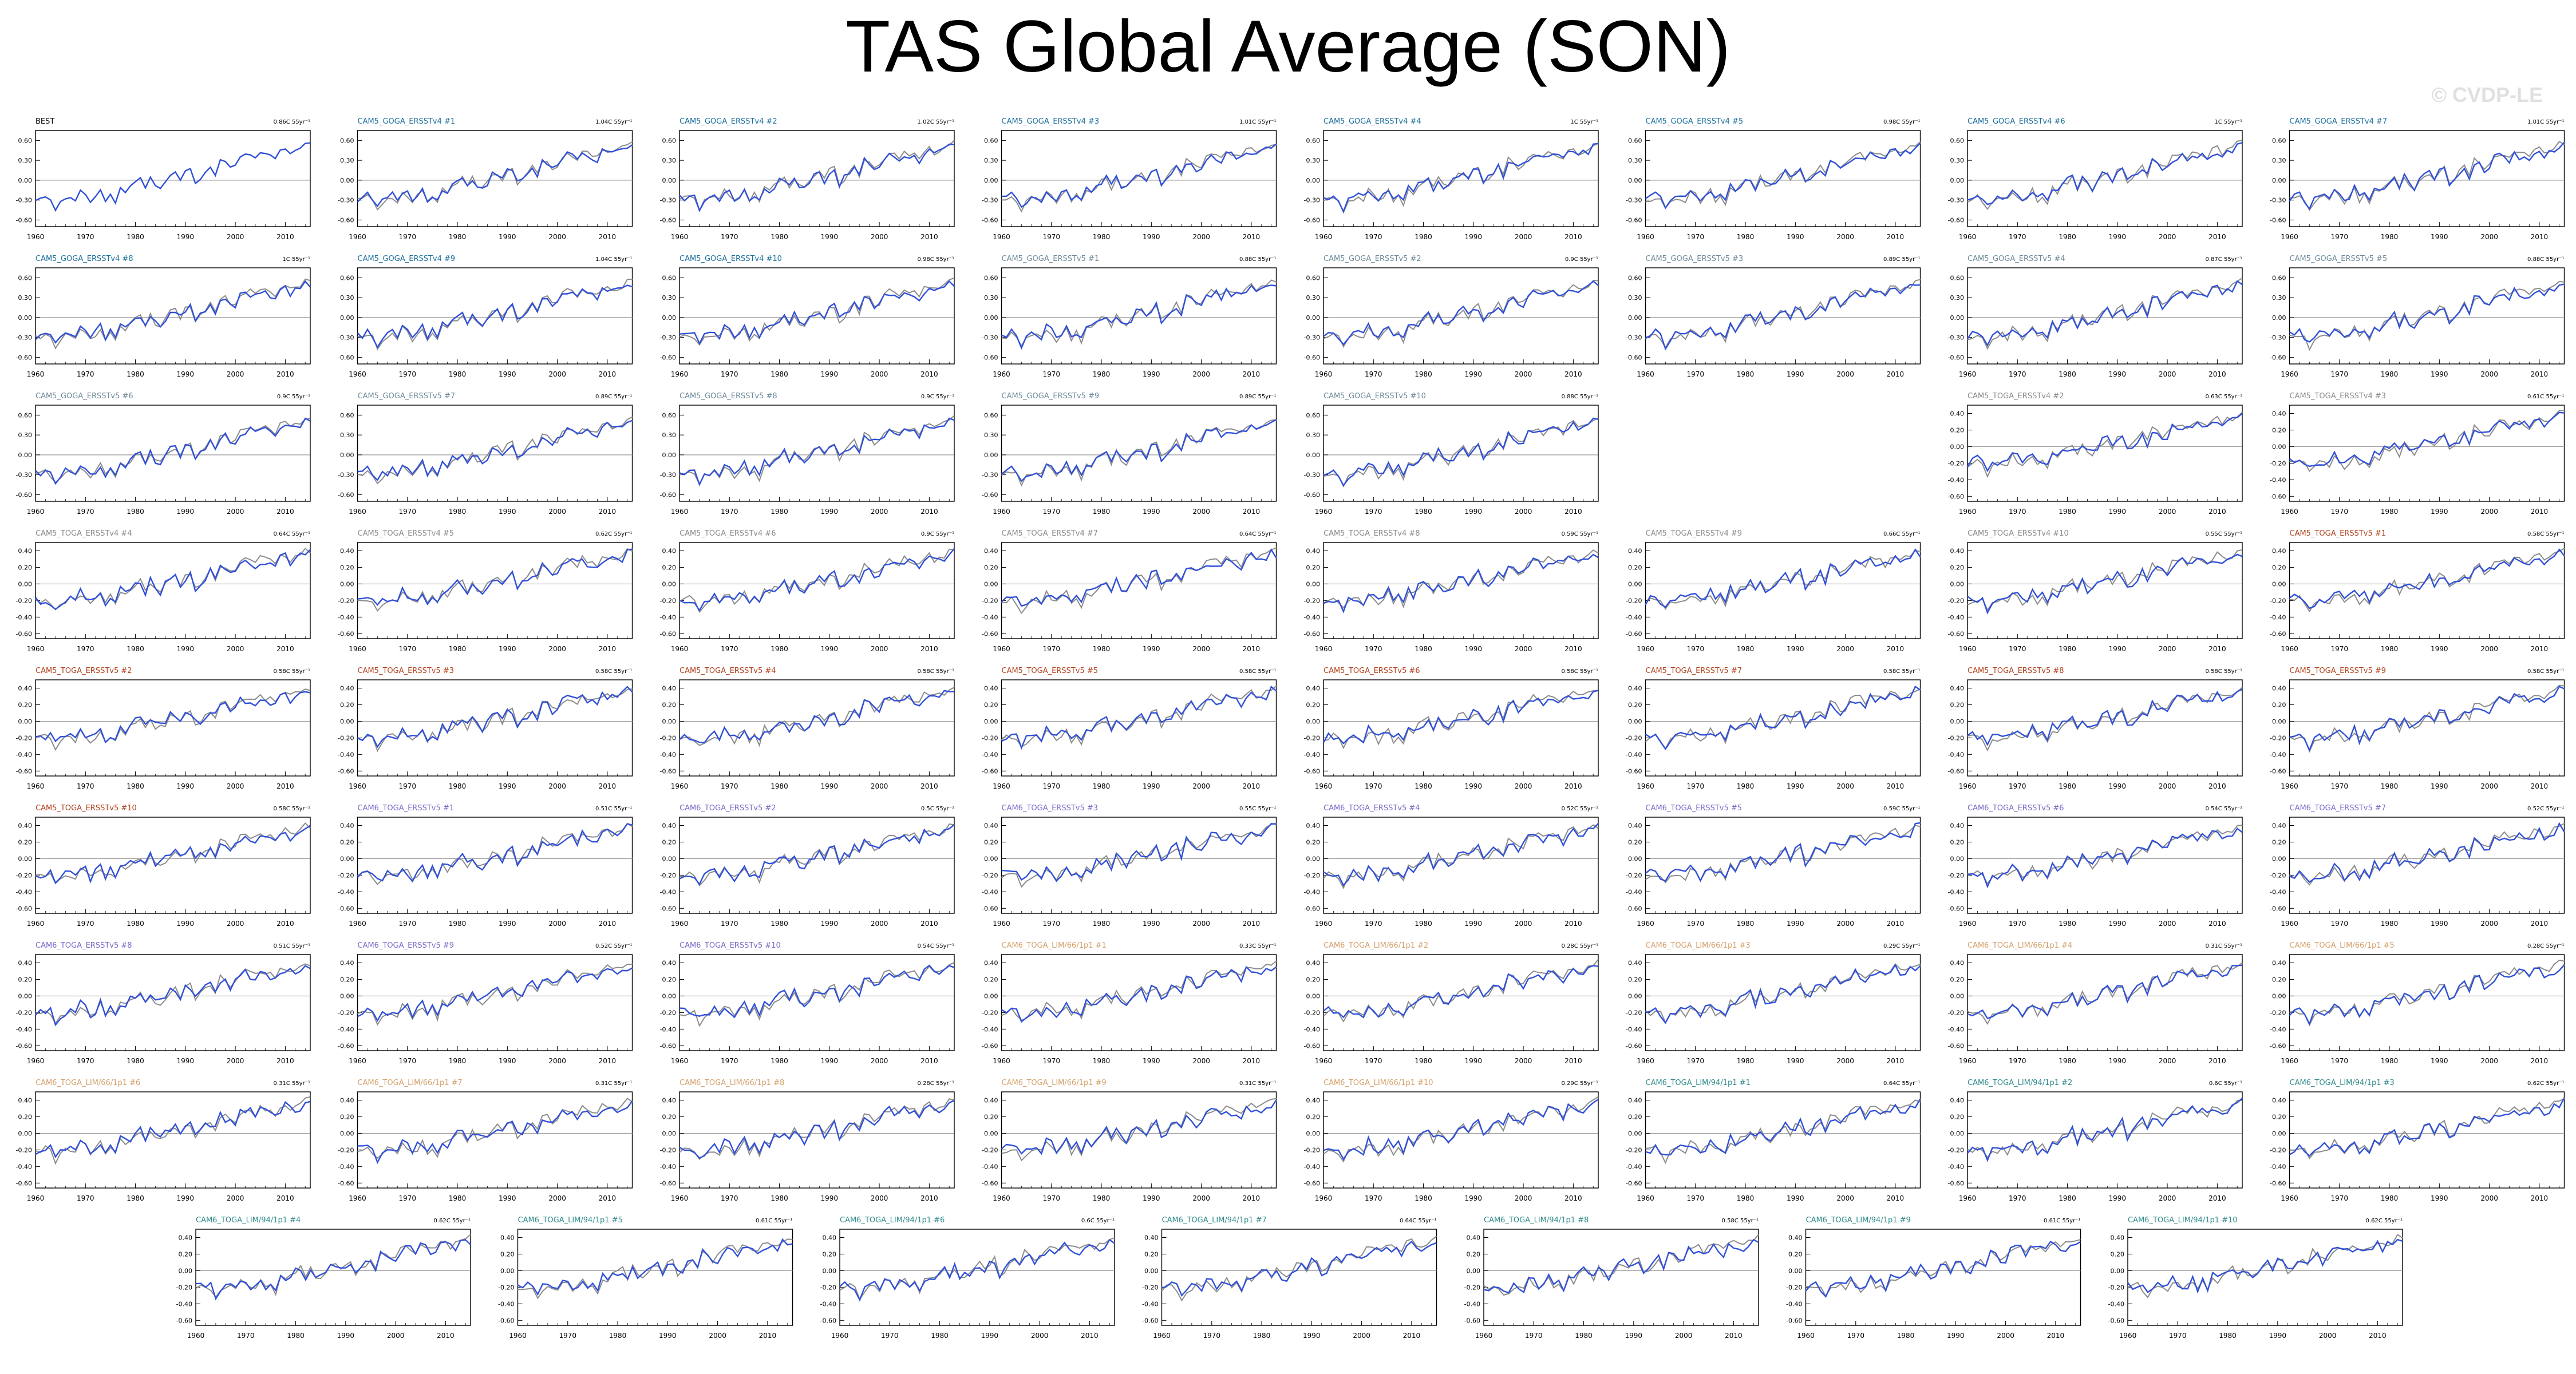 The image size is (2576, 1374). What do you see at coordinates (990, 338) in the screenshot?
I see `y-tick-label: -0.30` at bounding box center [990, 338].